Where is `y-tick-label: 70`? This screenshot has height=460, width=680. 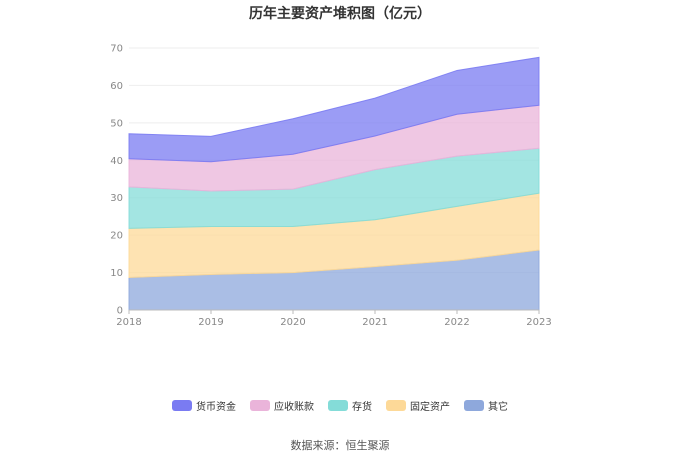 y-tick-label: 70 is located at coordinates (116, 49).